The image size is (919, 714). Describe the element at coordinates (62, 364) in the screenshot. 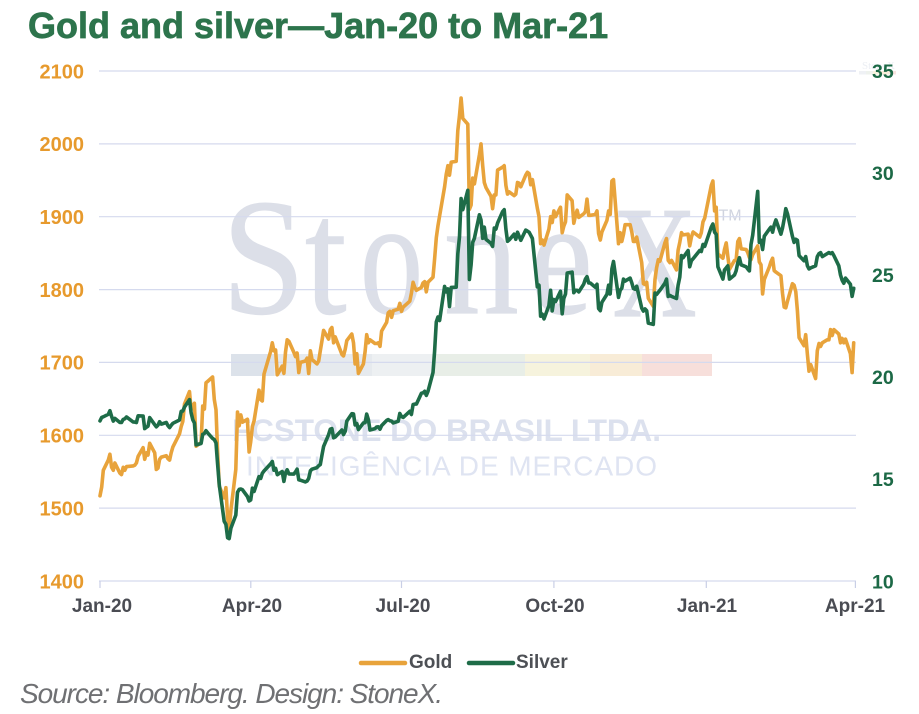

I see `svg-text: 1700` at that location.